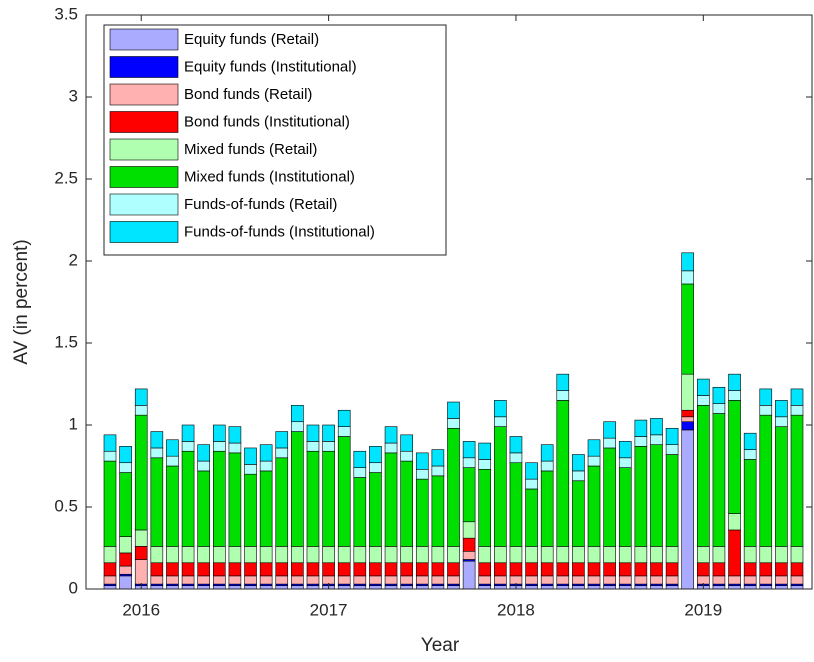 This screenshot has height=662, width=814. I want to click on x-tick-label: 2017, so click(329, 609).